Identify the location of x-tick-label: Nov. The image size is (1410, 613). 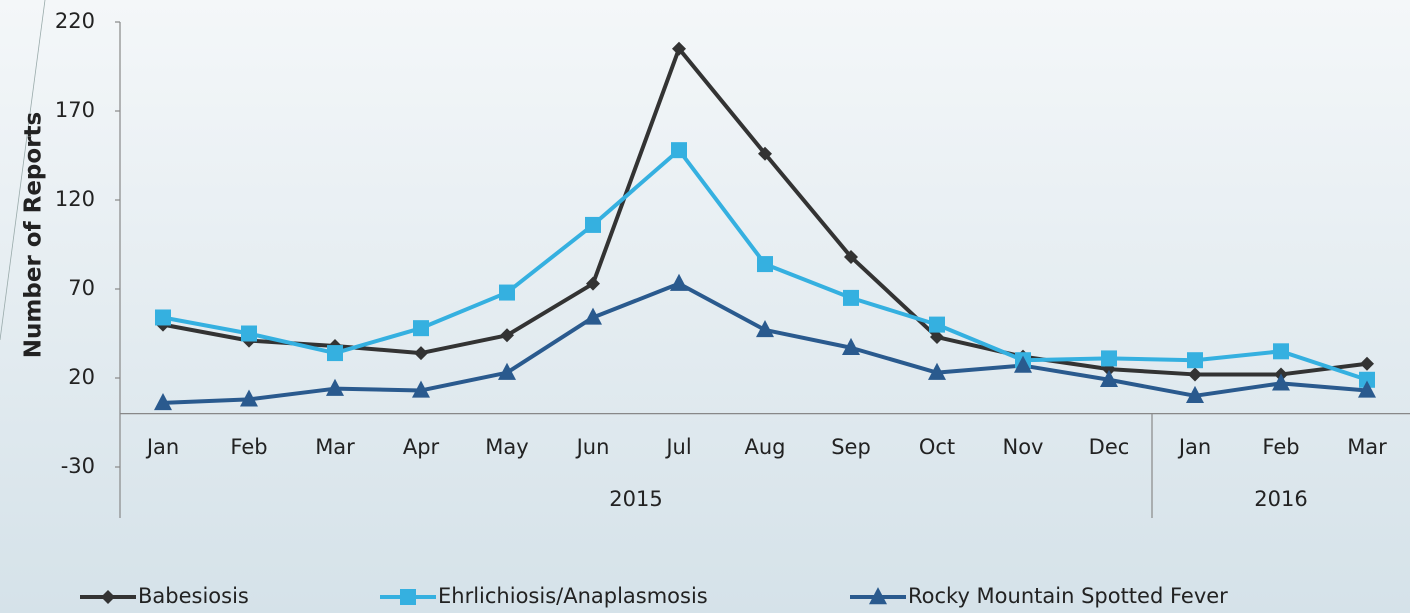
(1023, 447).